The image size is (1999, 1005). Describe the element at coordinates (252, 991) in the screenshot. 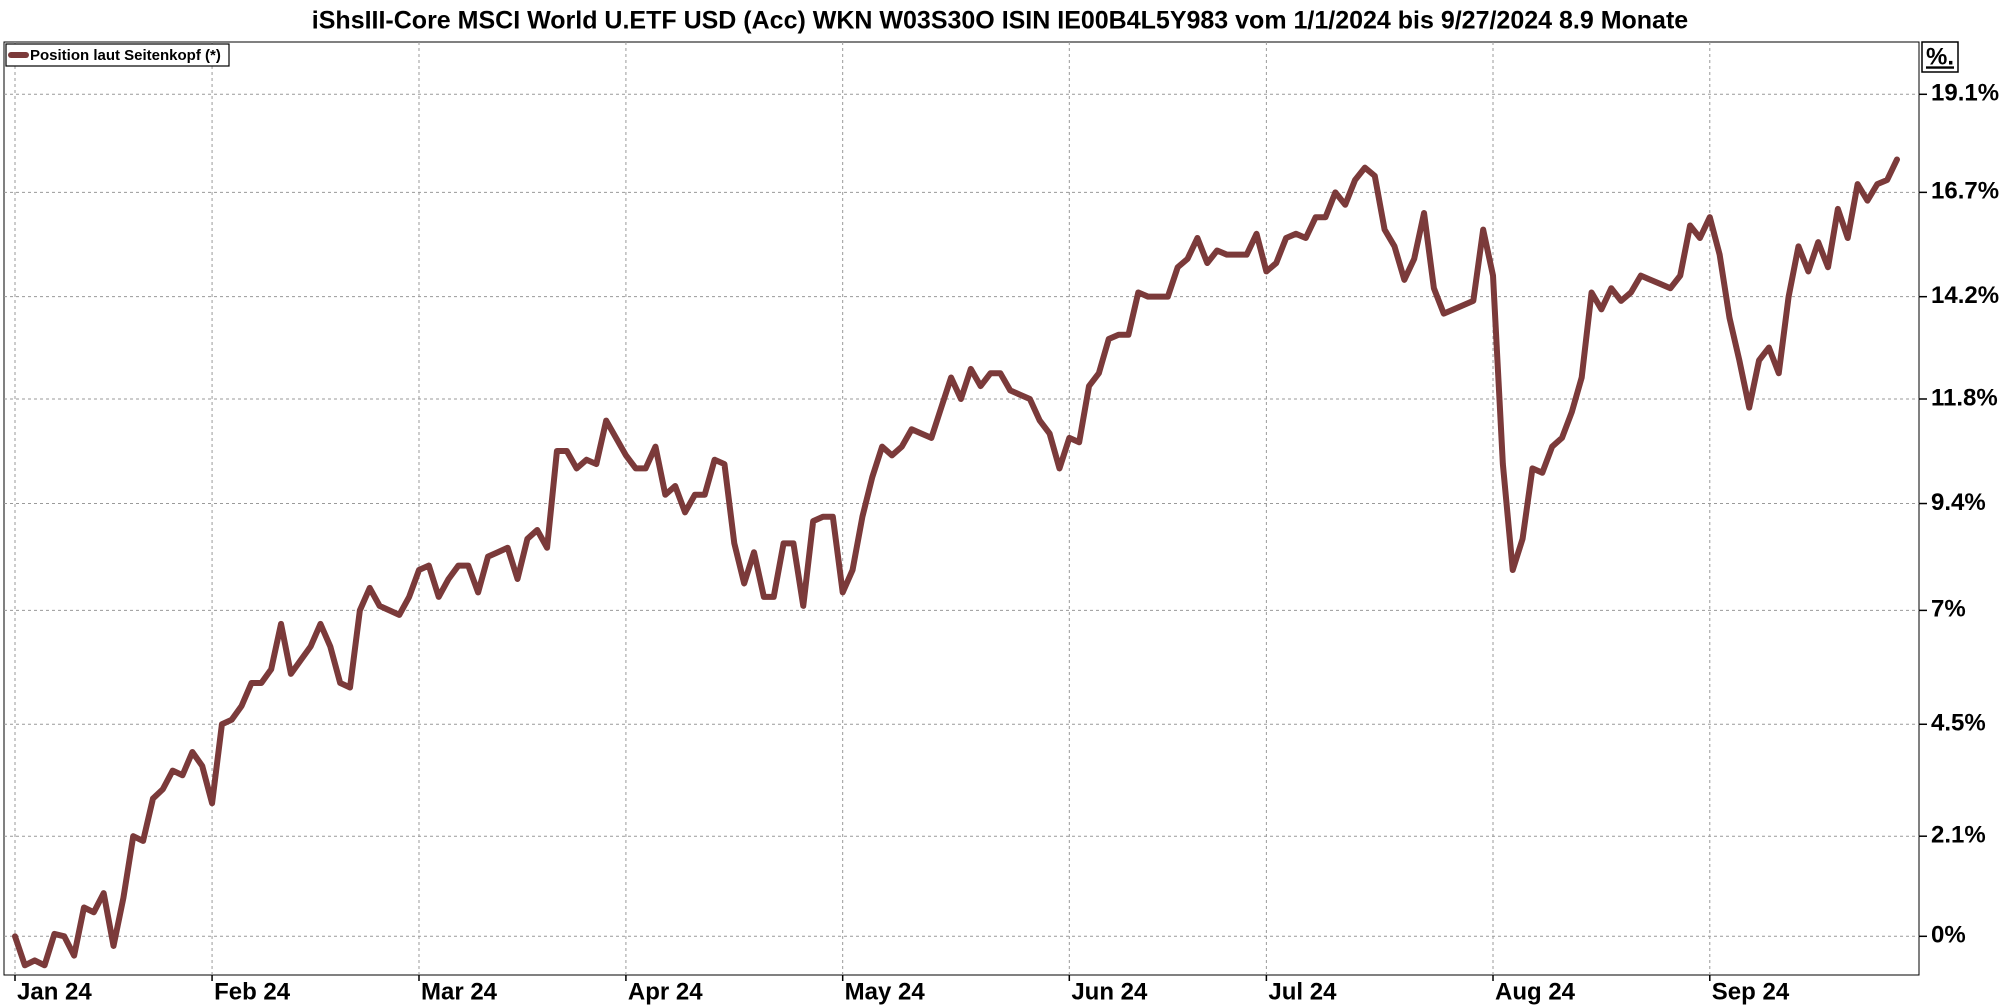

I see `x-tick-label: Feb 24` at that location.